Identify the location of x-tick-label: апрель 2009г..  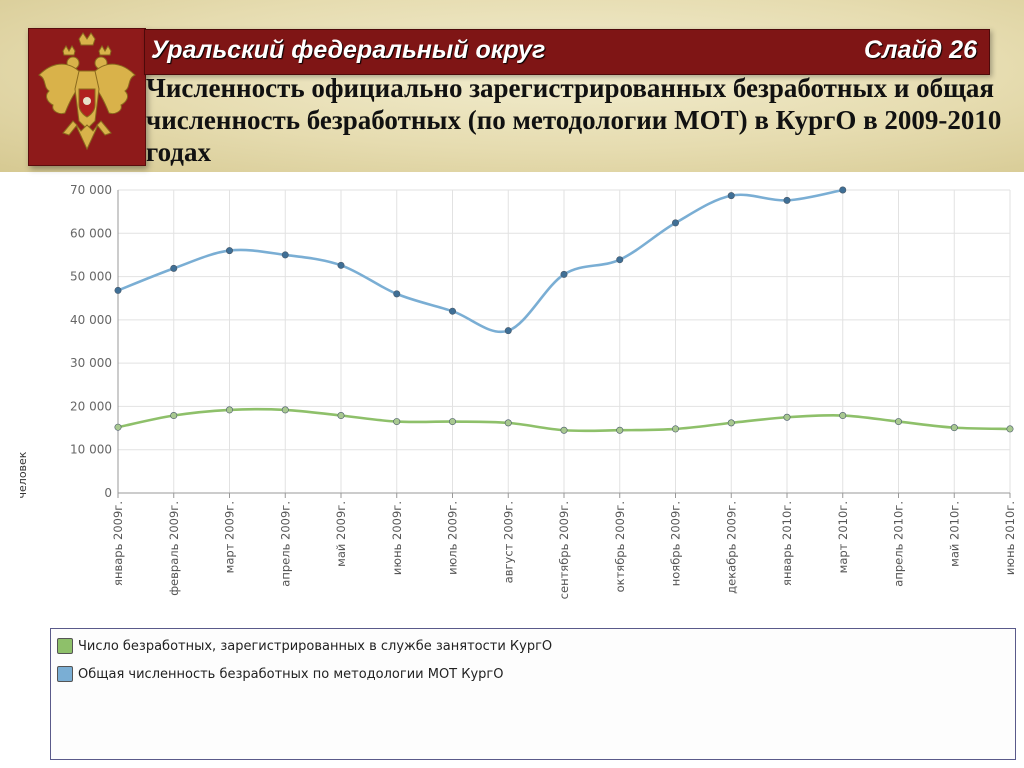
(285, 544).